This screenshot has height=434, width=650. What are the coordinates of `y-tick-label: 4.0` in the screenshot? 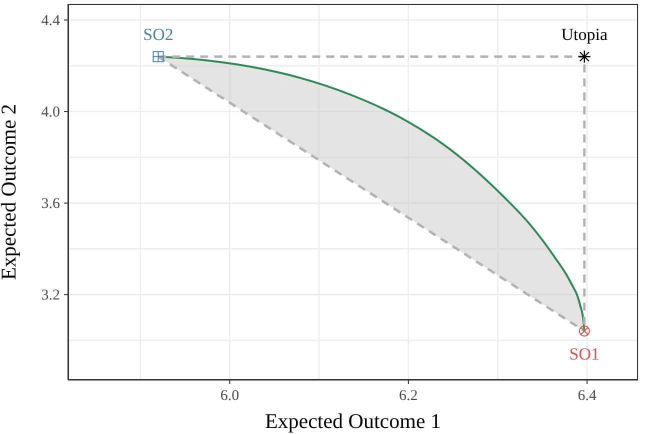 It's located at (50, 112).